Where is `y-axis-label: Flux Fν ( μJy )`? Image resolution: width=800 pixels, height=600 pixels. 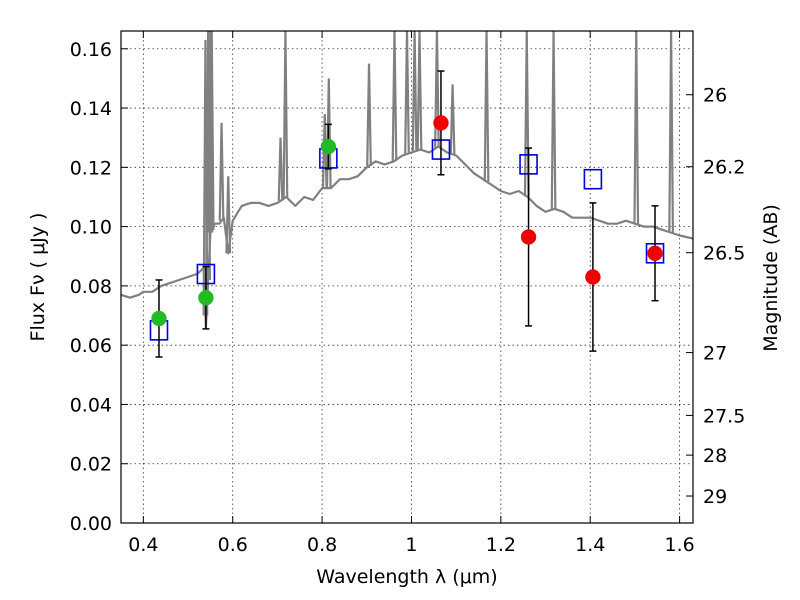 y-axis-label: Flux Fν ( μJy ) is located at coordinates (38, 277).